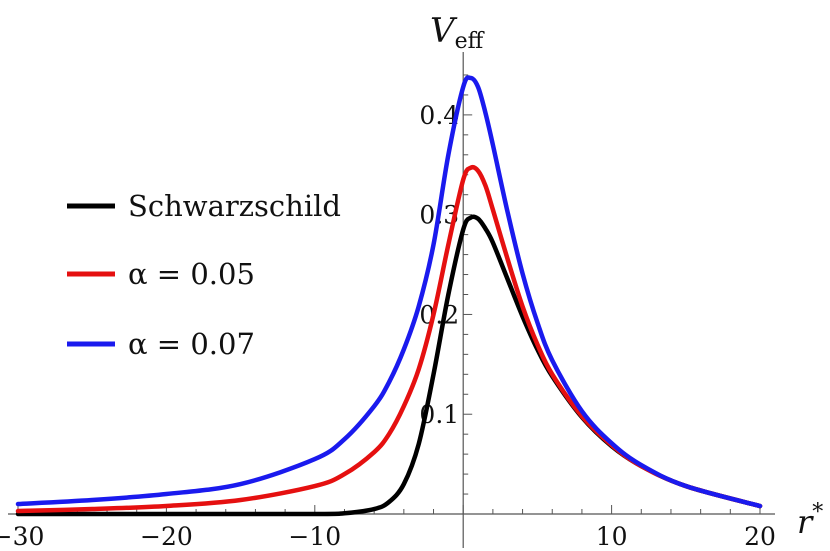 The height and width of the screenshot is (551, 830). I want to click on x-axis-title: r*, so click(810, 520).